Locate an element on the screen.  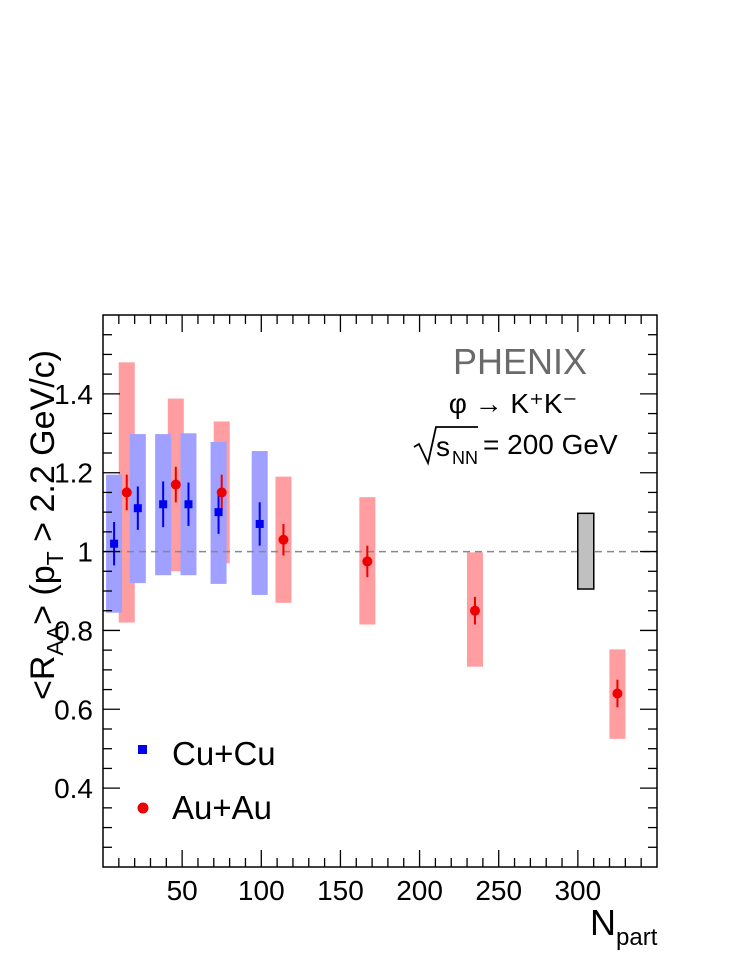
normalization-uncertainty-box is located at coordinates (586, 551).